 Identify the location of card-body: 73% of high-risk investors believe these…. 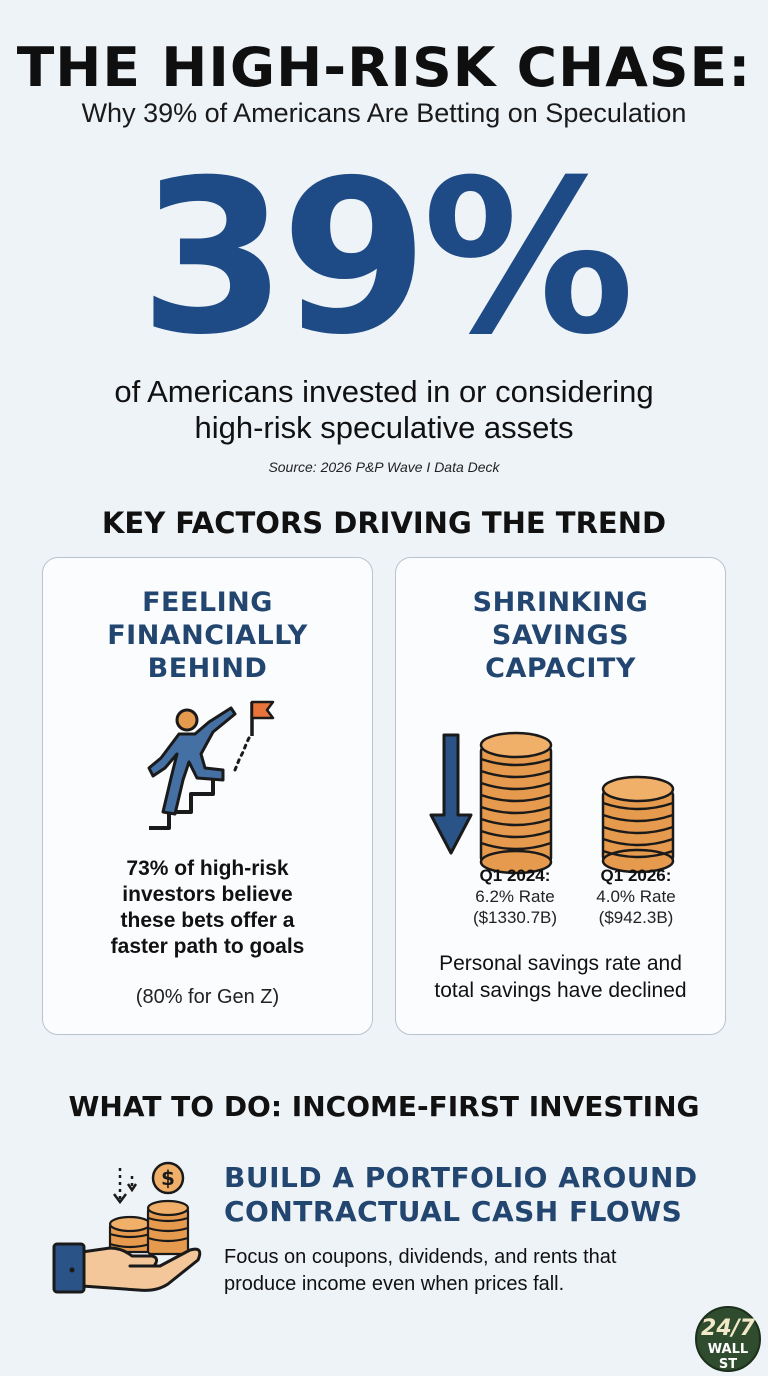
(207, 908).